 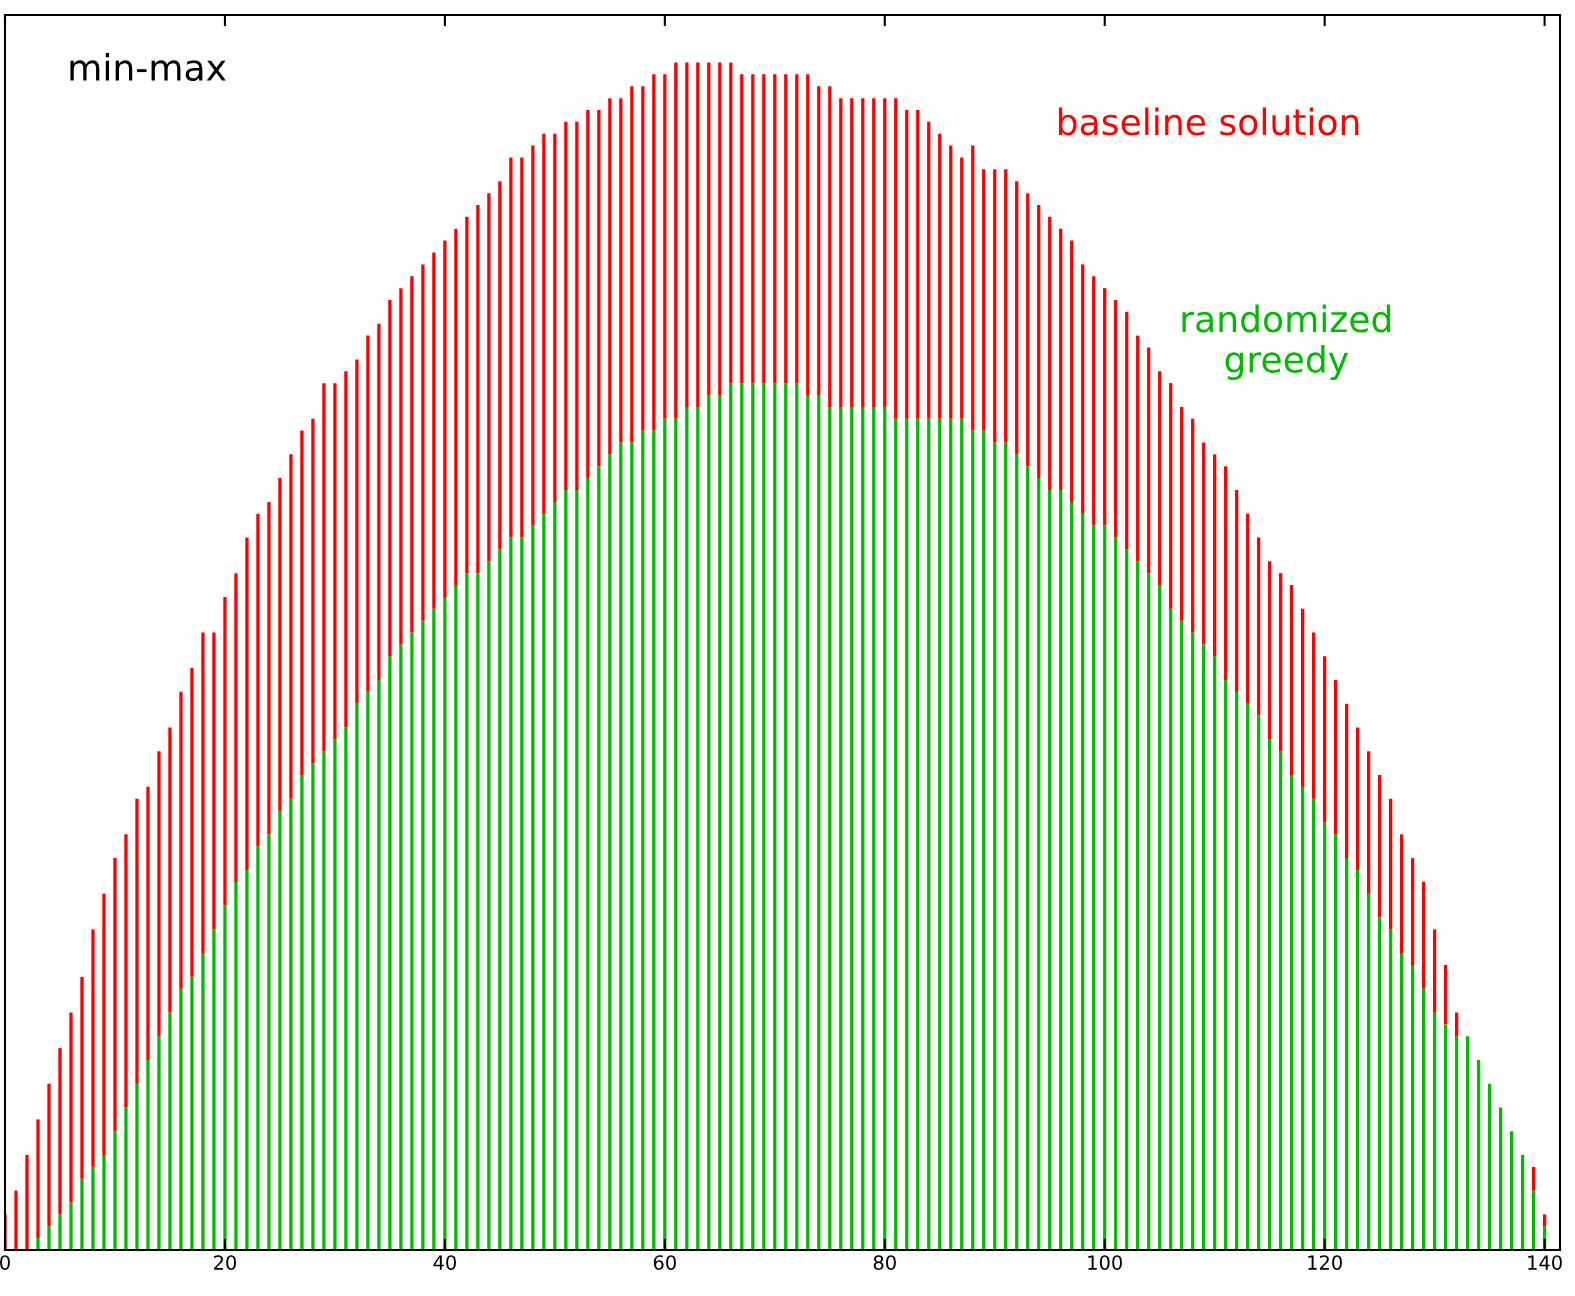 What do you see at coordinates (1208, 121) in the screenshot?
I see `series-label: baseline solution` at bounding box center [1208, 121].